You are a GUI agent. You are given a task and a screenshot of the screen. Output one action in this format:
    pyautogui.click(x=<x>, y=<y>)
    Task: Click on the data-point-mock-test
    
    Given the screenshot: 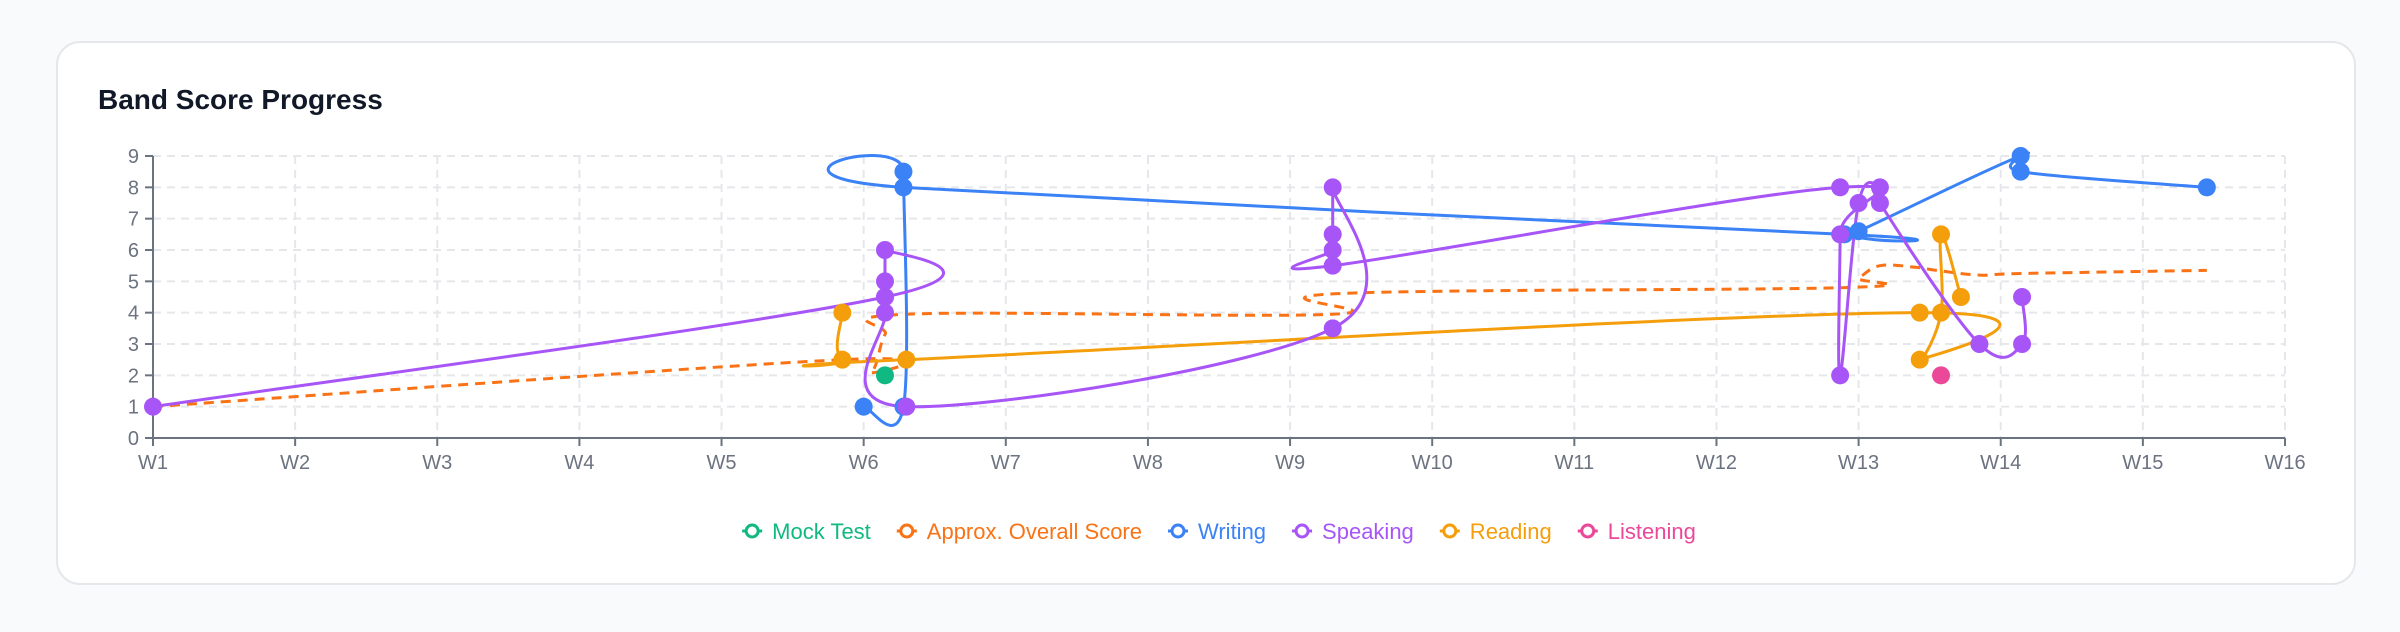 What is the action you would take?
    pyautogui.click(x=884, y=375)
    